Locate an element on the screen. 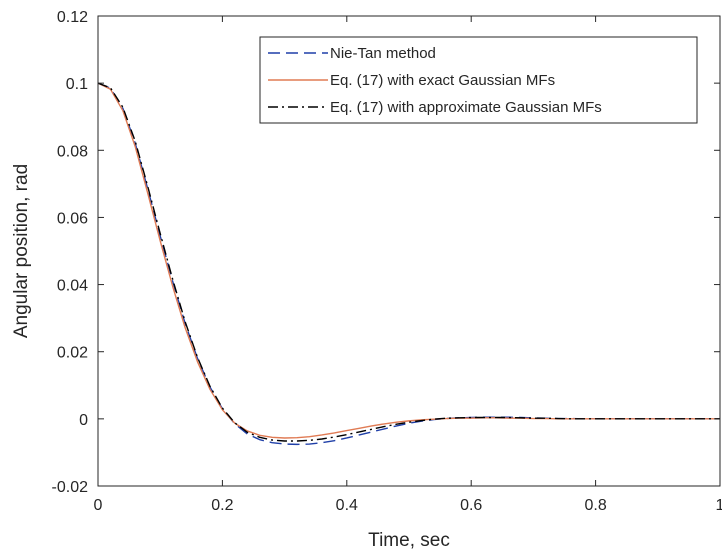  legend-label-1: Nie-Tan method is located at coordinates (383, 53).